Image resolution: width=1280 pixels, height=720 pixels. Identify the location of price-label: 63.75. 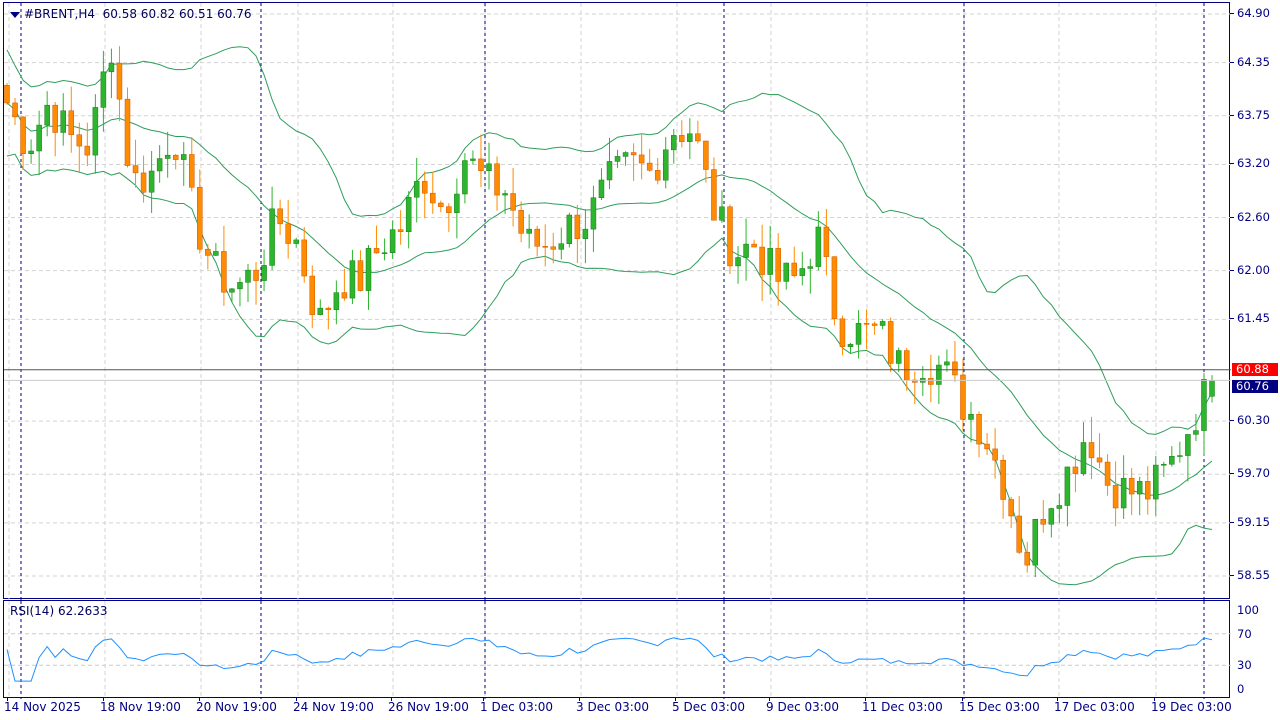
(1253, 114).